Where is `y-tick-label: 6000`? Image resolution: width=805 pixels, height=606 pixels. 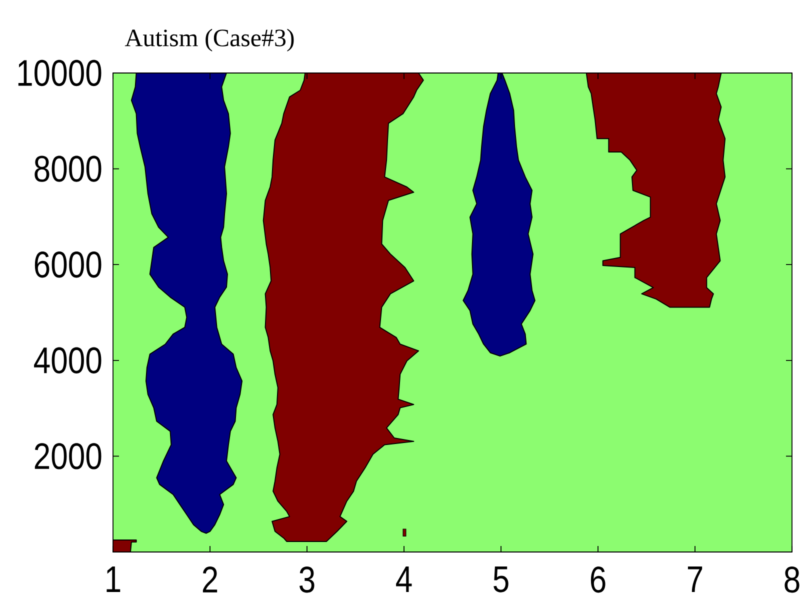 y-tick-label: 6000 is located at coordinates (68, 265).